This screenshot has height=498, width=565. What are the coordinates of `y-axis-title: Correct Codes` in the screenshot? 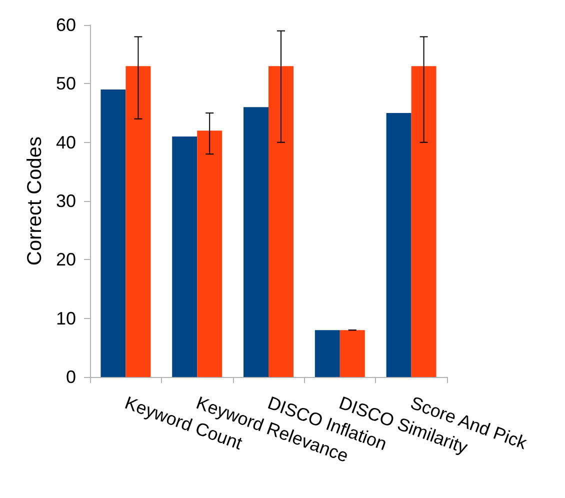 It's located at (35, 201).